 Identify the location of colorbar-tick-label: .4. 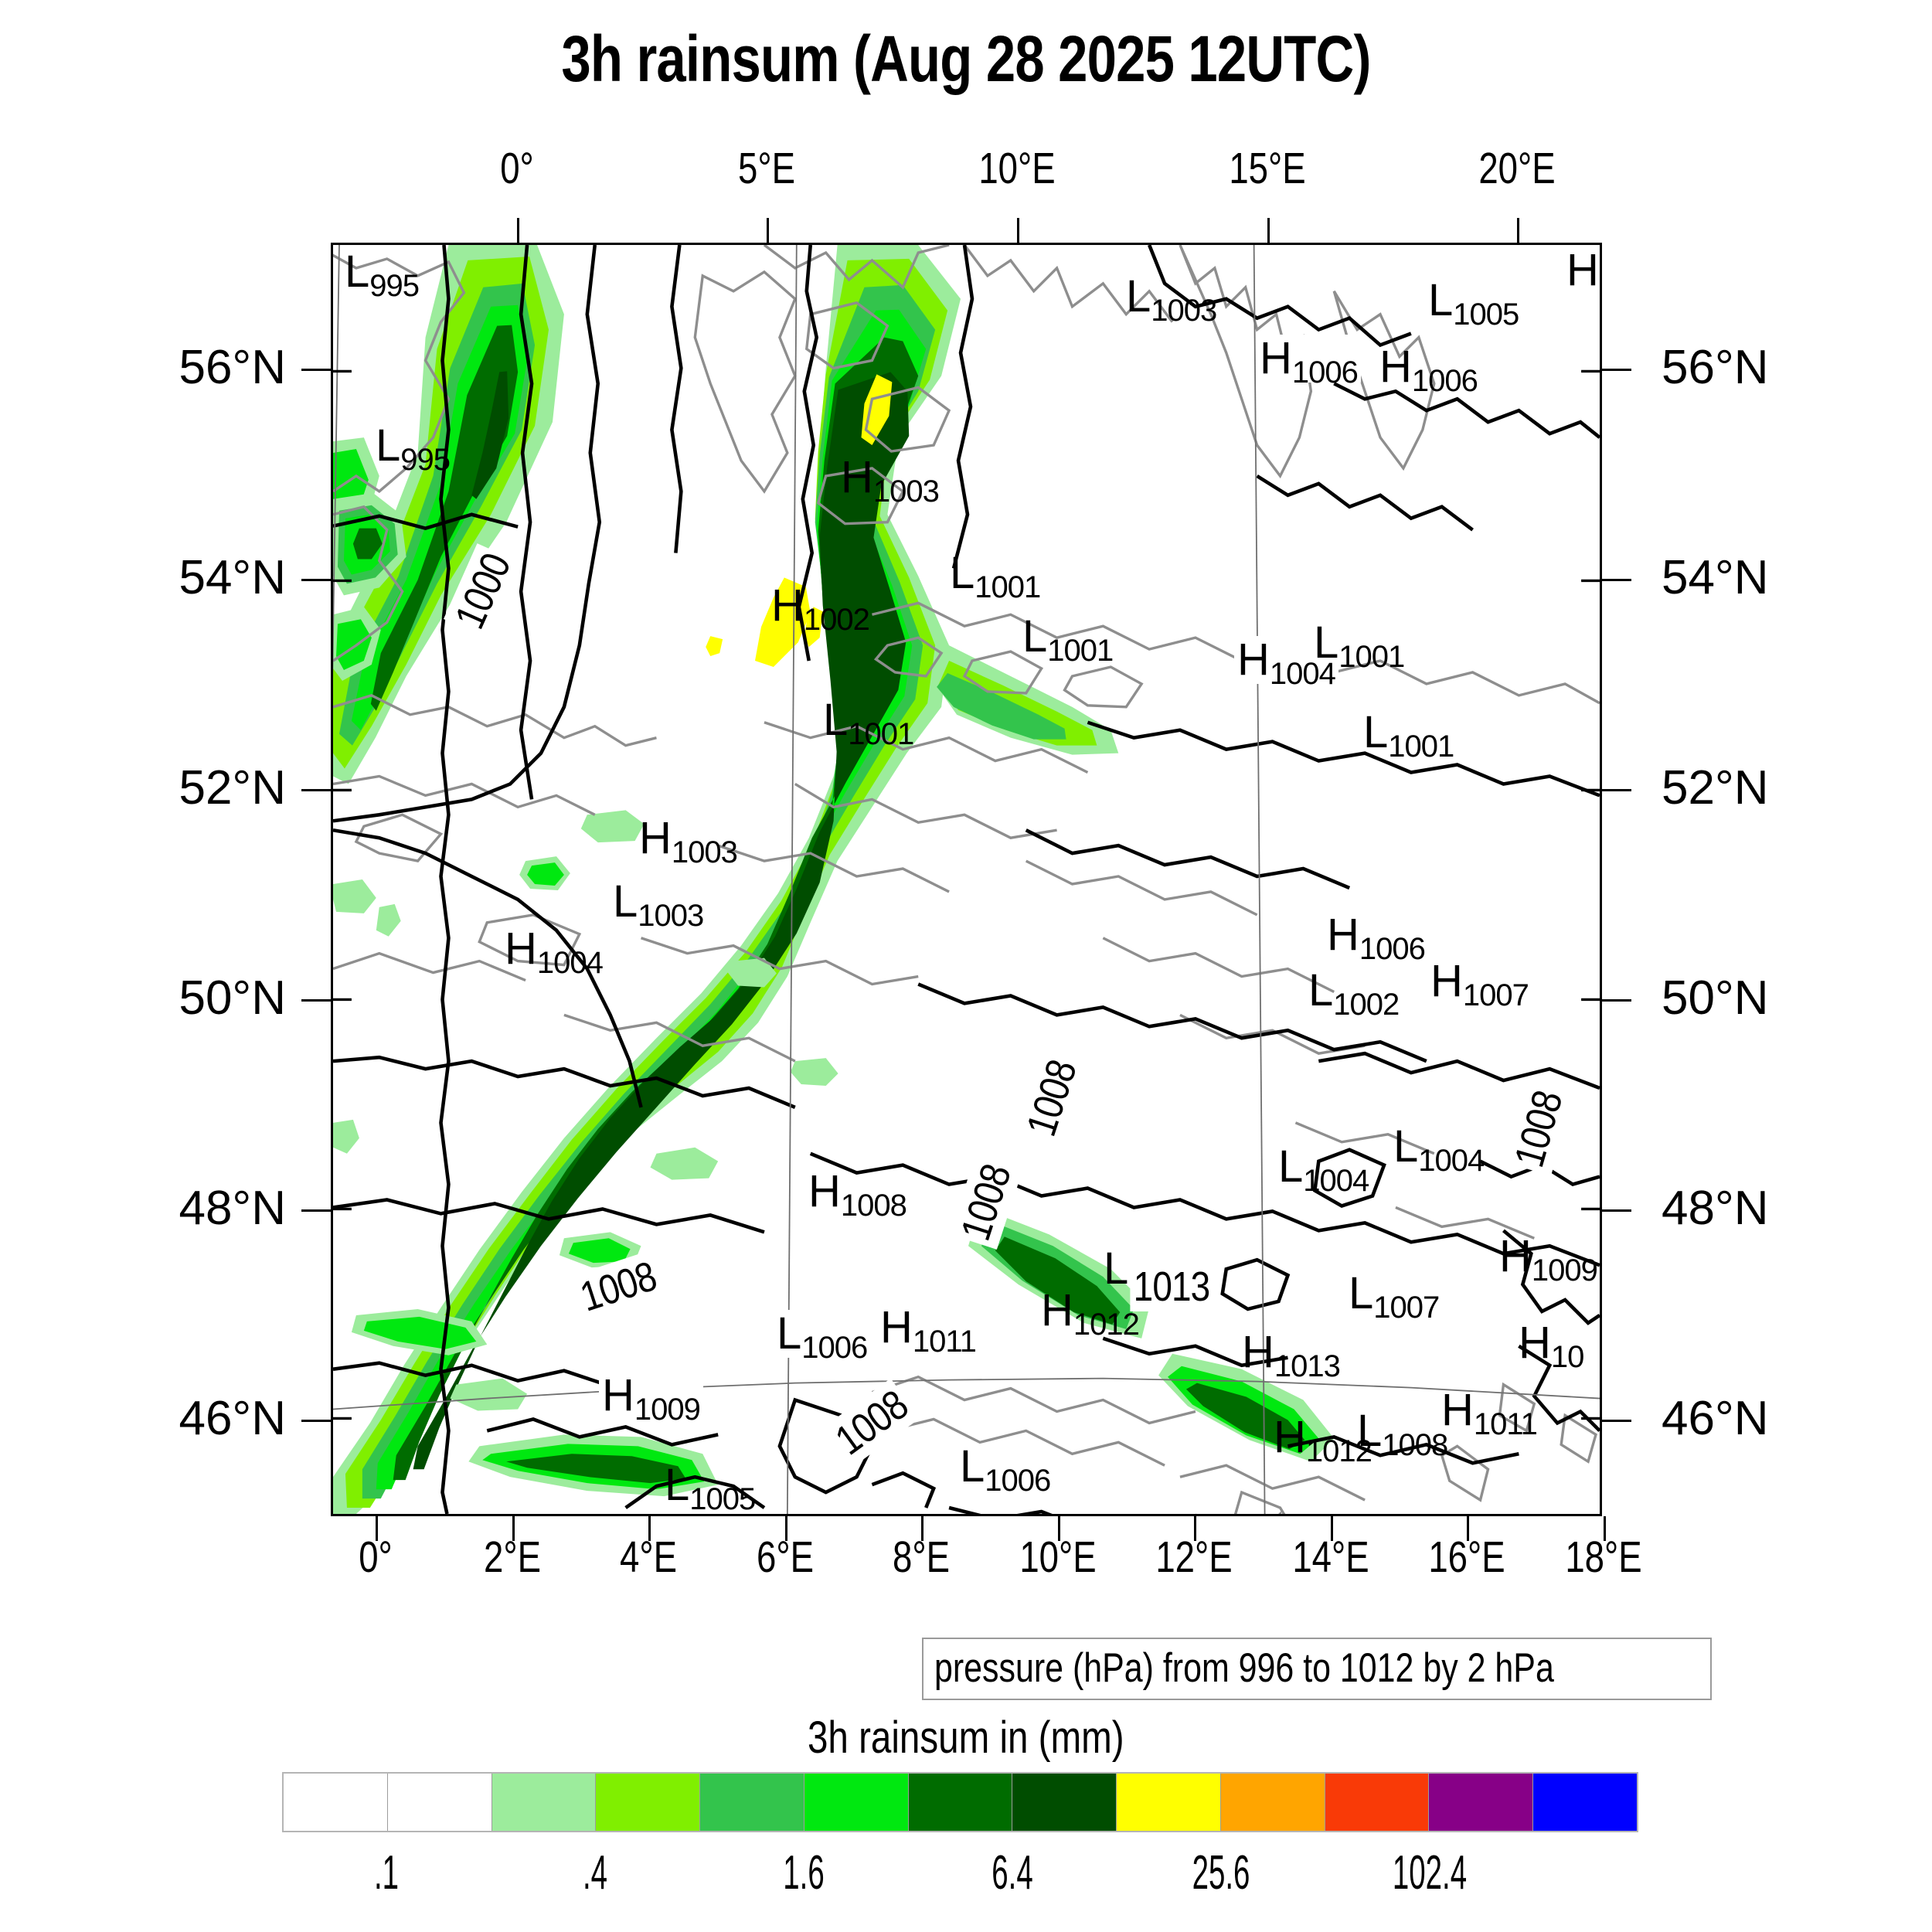
(595, 1873).